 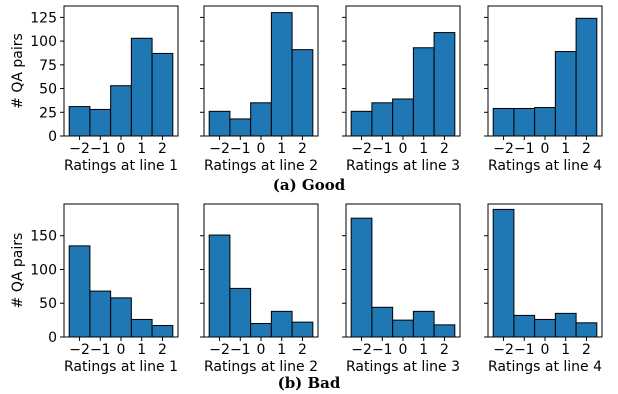 What do you see at coordinates (503, 122) in the screenshot?
I see `bar-good-4--2` at bounding box center [503, 122].